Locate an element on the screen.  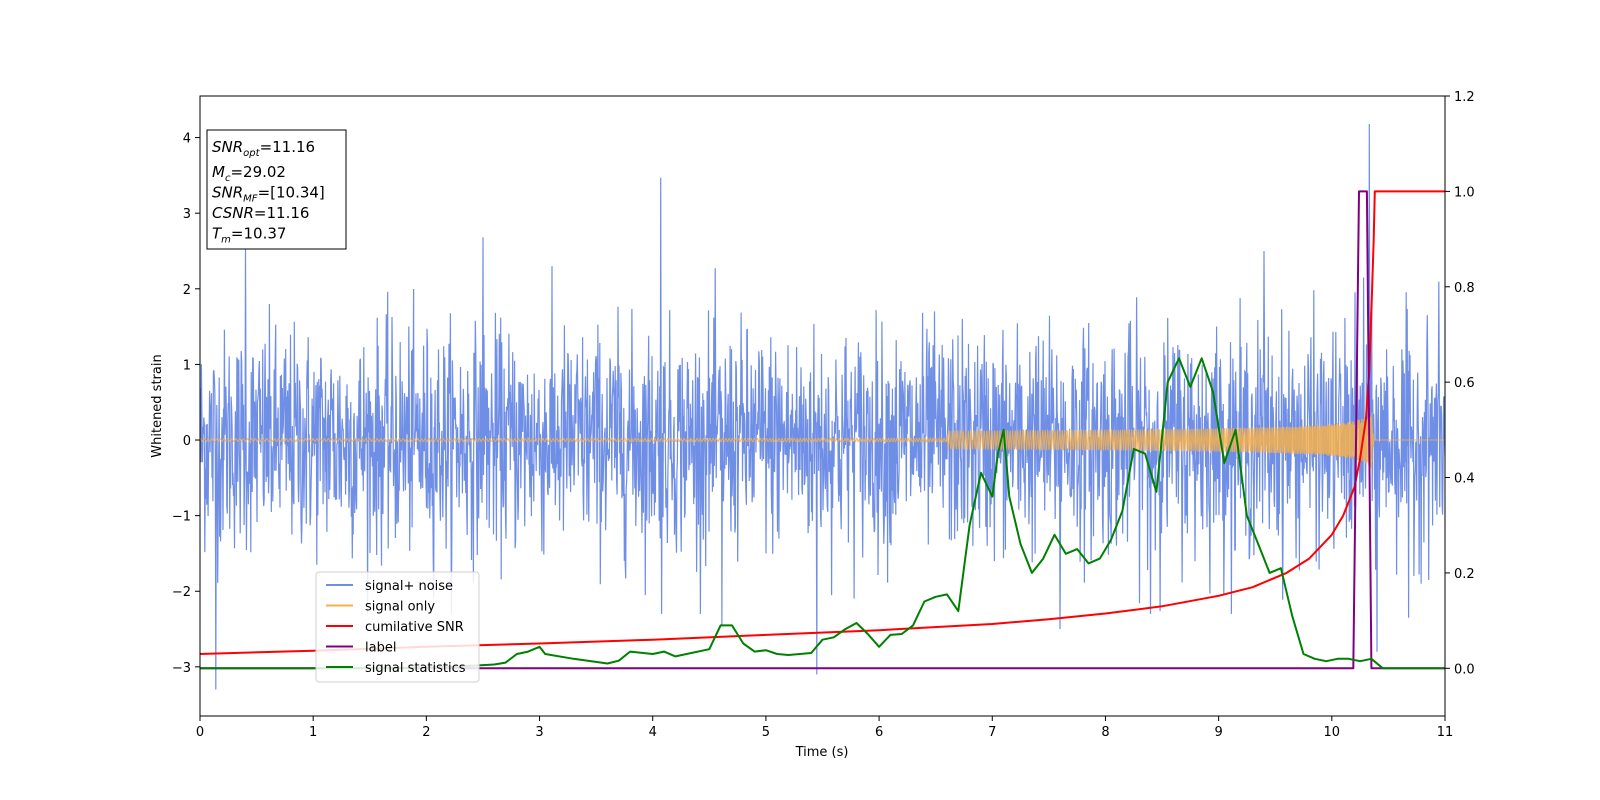
x-tick-label: 4 is located at coordinates (653, 732).